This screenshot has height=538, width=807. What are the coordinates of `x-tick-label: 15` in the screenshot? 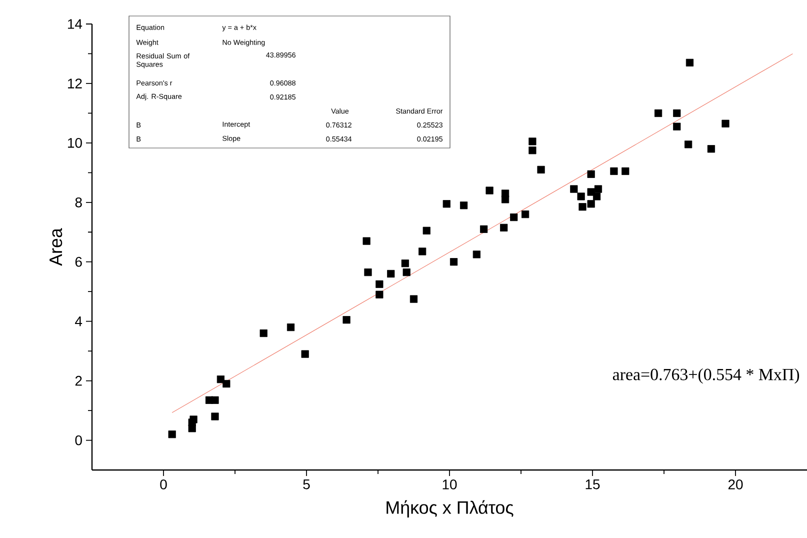 It's located at (593, 485).